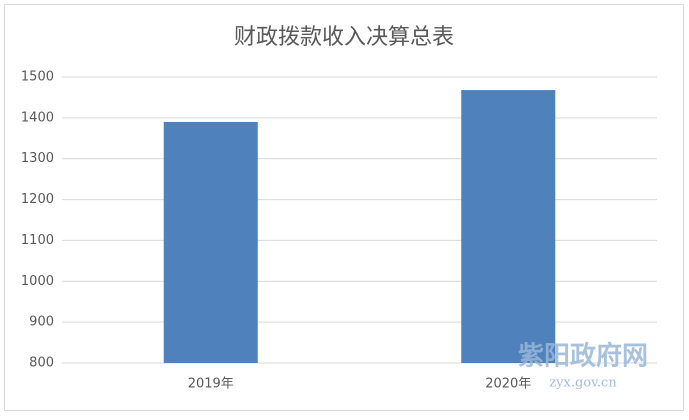  Describe the element at coordinates (37, 77) in the screenshot. I see `y-tick-label: 1500` at that location.